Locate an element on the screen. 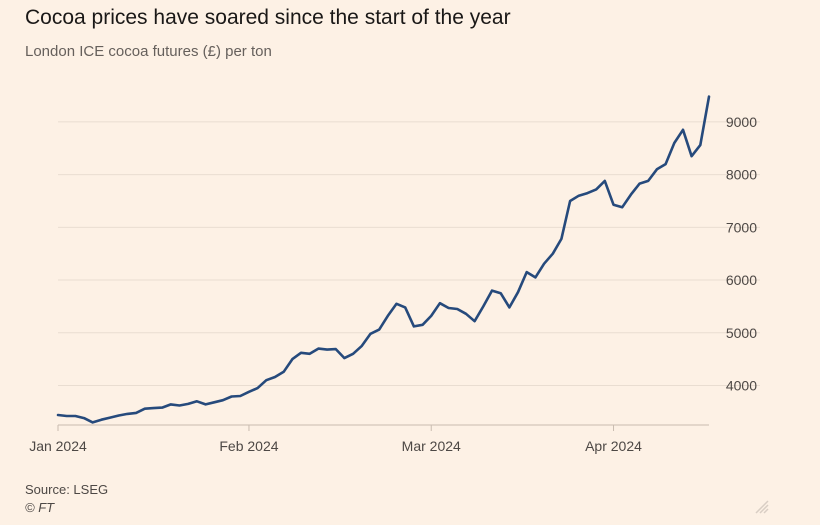 This screenshot has height=525, width=820. x-tick-label: Apr 2024 is located at coordinates (613, 446).